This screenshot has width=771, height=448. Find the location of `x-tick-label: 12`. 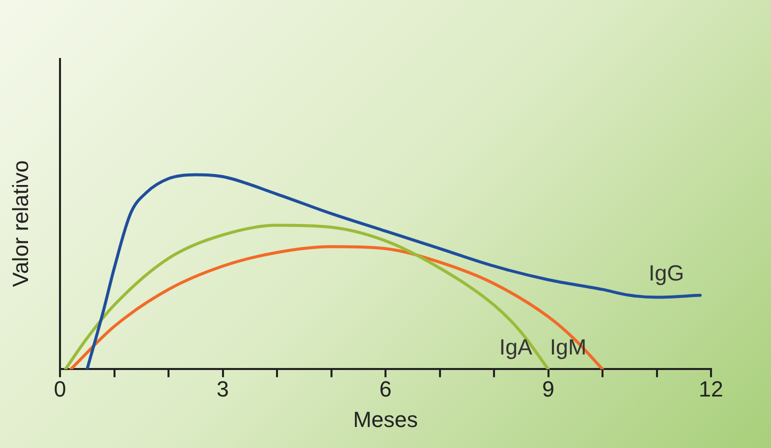

x-tick-label: 12 is located at coordinates (711, 389).